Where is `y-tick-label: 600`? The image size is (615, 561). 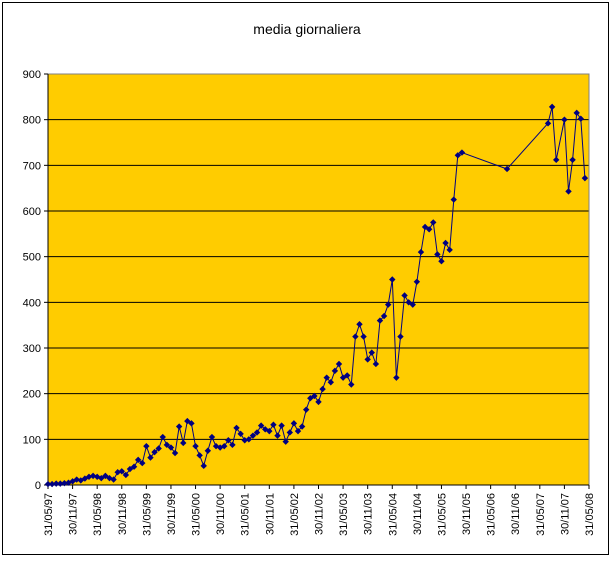 y-tick-label: 600 is located at coordinates (32, 212).